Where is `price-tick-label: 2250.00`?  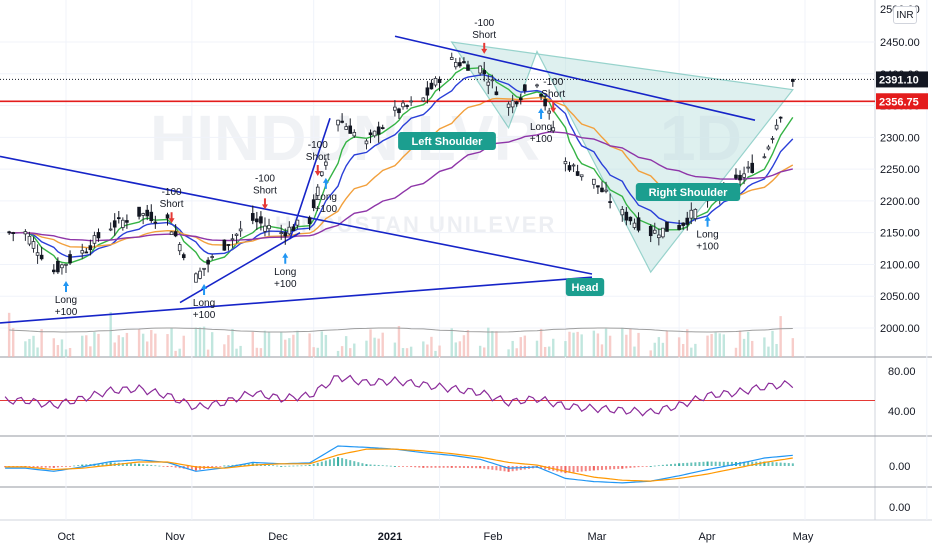 price-tick-label: 2250.00 is located at coordinates (900, 170).